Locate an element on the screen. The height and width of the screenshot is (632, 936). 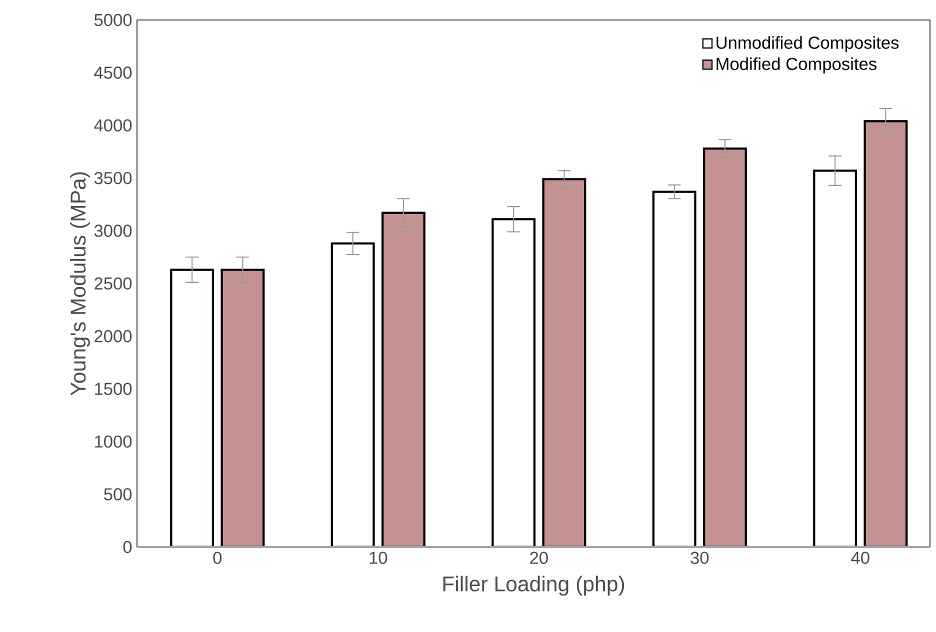
y-tick-label: 0 is located at coordinates (127, 547).